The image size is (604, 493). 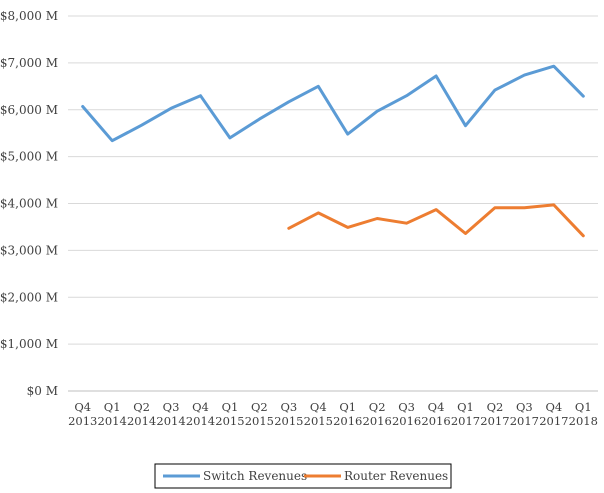 What do you see at coordinates (29, 157) in the screenshot?
I see `y-tick-label: $5,000 M` at bounding box center [29, 157].